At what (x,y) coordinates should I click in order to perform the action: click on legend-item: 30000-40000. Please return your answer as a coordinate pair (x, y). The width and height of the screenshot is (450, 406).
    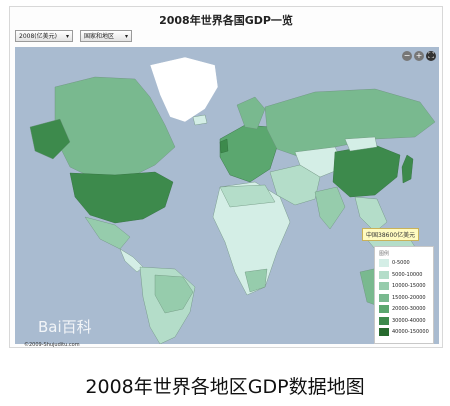
    Looking at the image, I should click on (405, 320).